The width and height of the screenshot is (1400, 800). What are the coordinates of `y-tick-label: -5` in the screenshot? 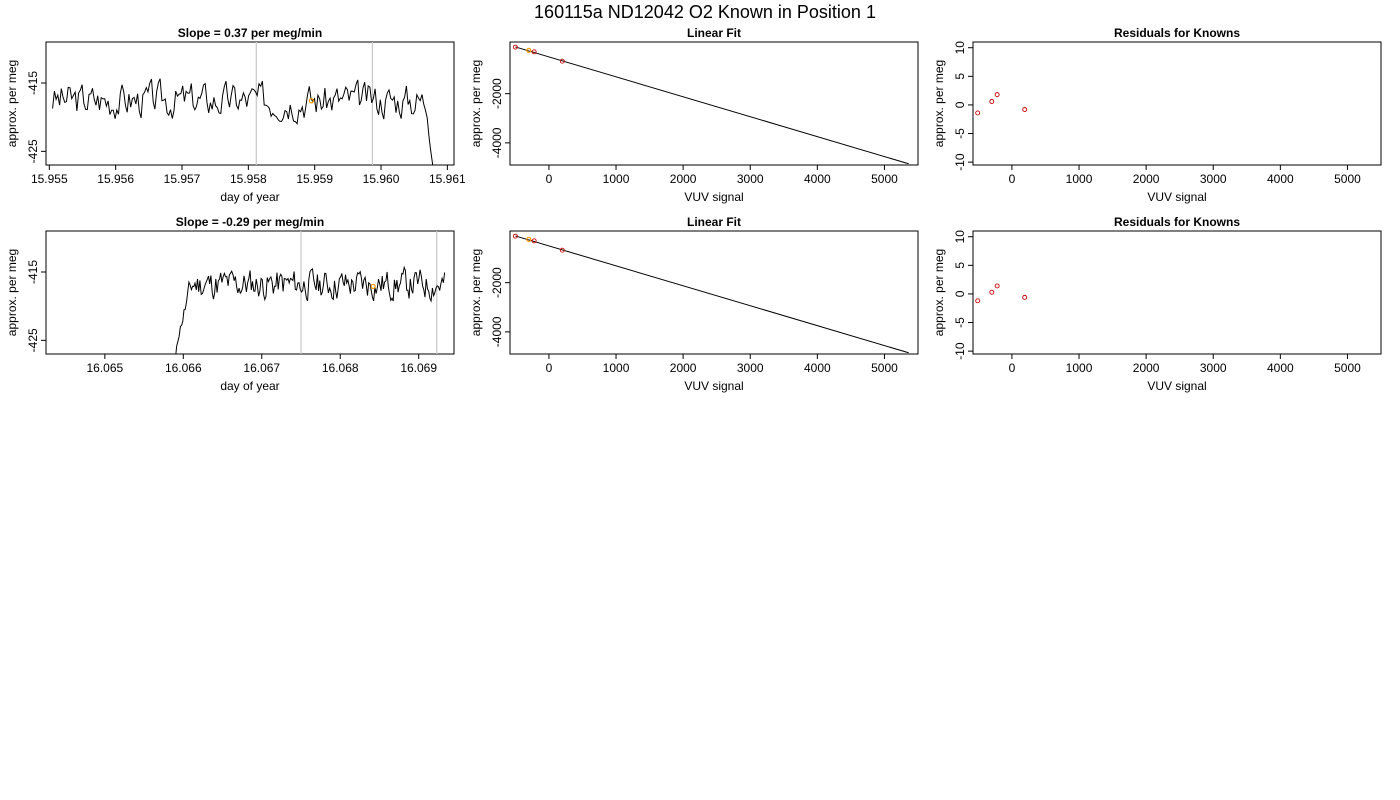 It's located at (960, 133).